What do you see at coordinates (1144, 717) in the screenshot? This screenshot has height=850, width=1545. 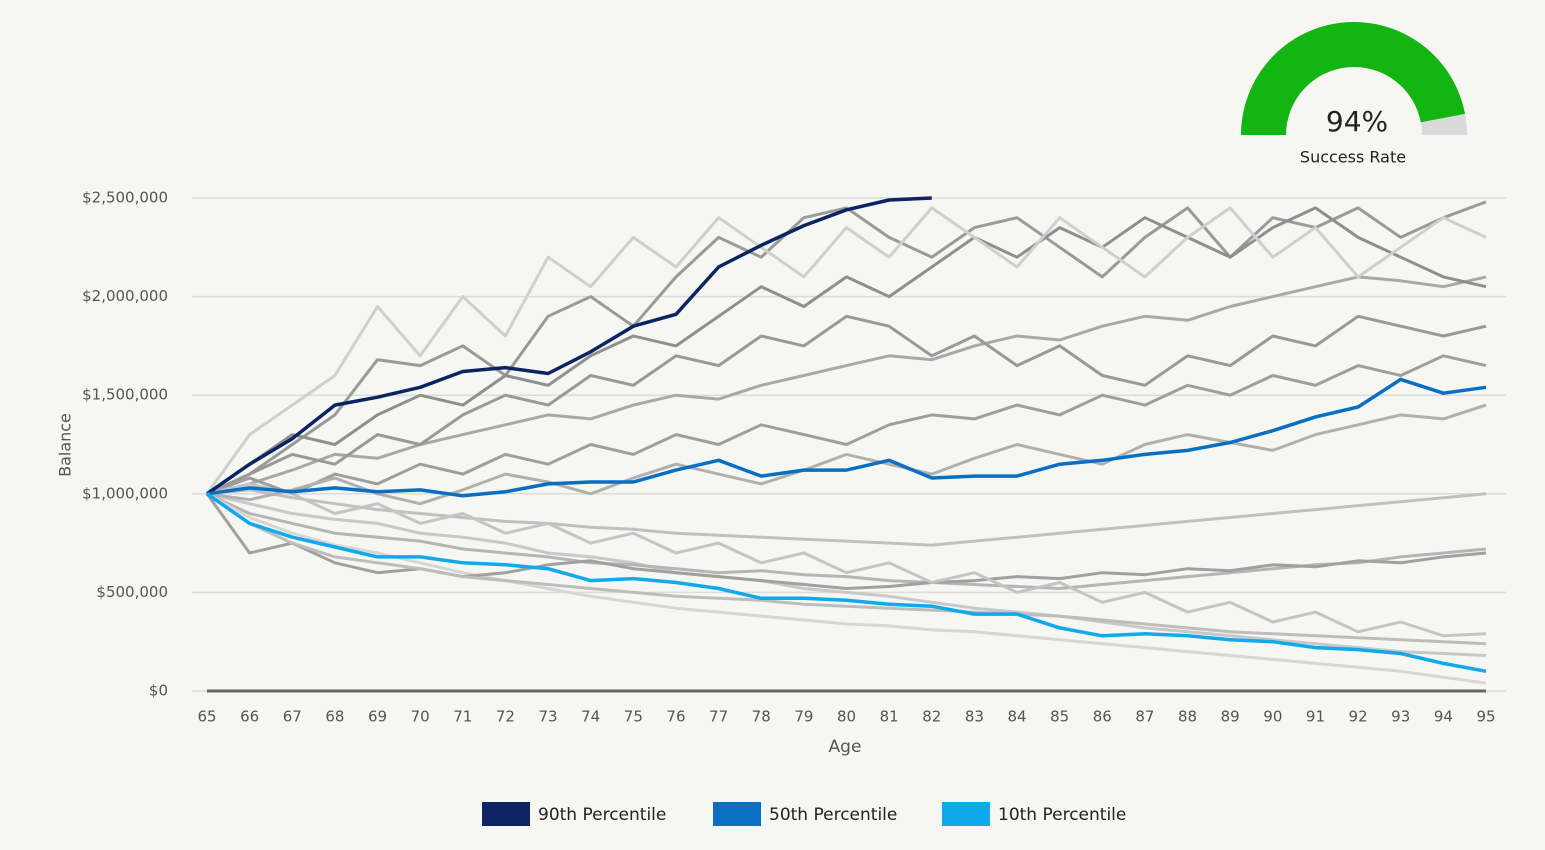 I see `x-tick-label: 87` at bounding box center [1144, 717].